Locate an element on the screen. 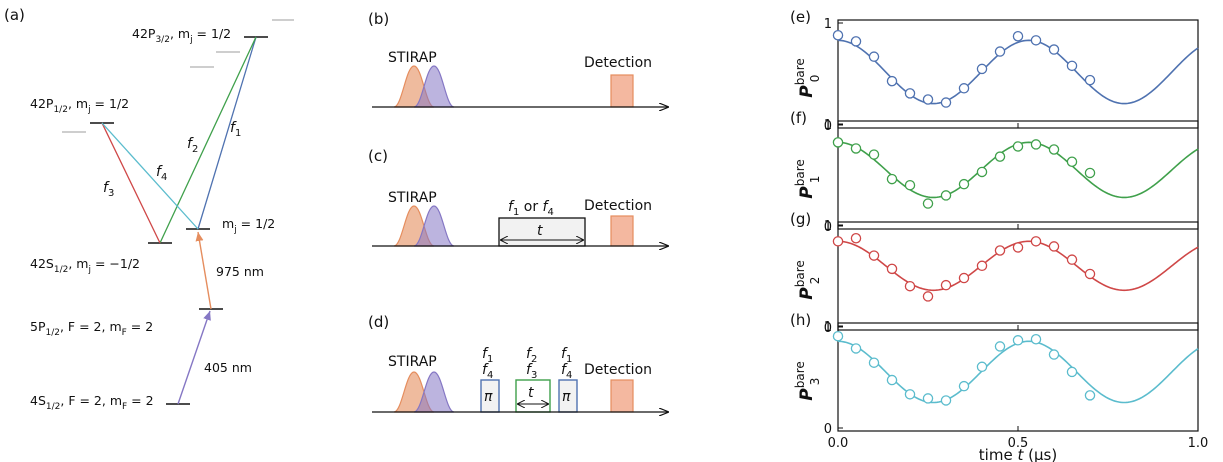 Image resolution: width=1223 pixels, height=462 pixels. arrow-405nm is located at coordinates (194, 357).